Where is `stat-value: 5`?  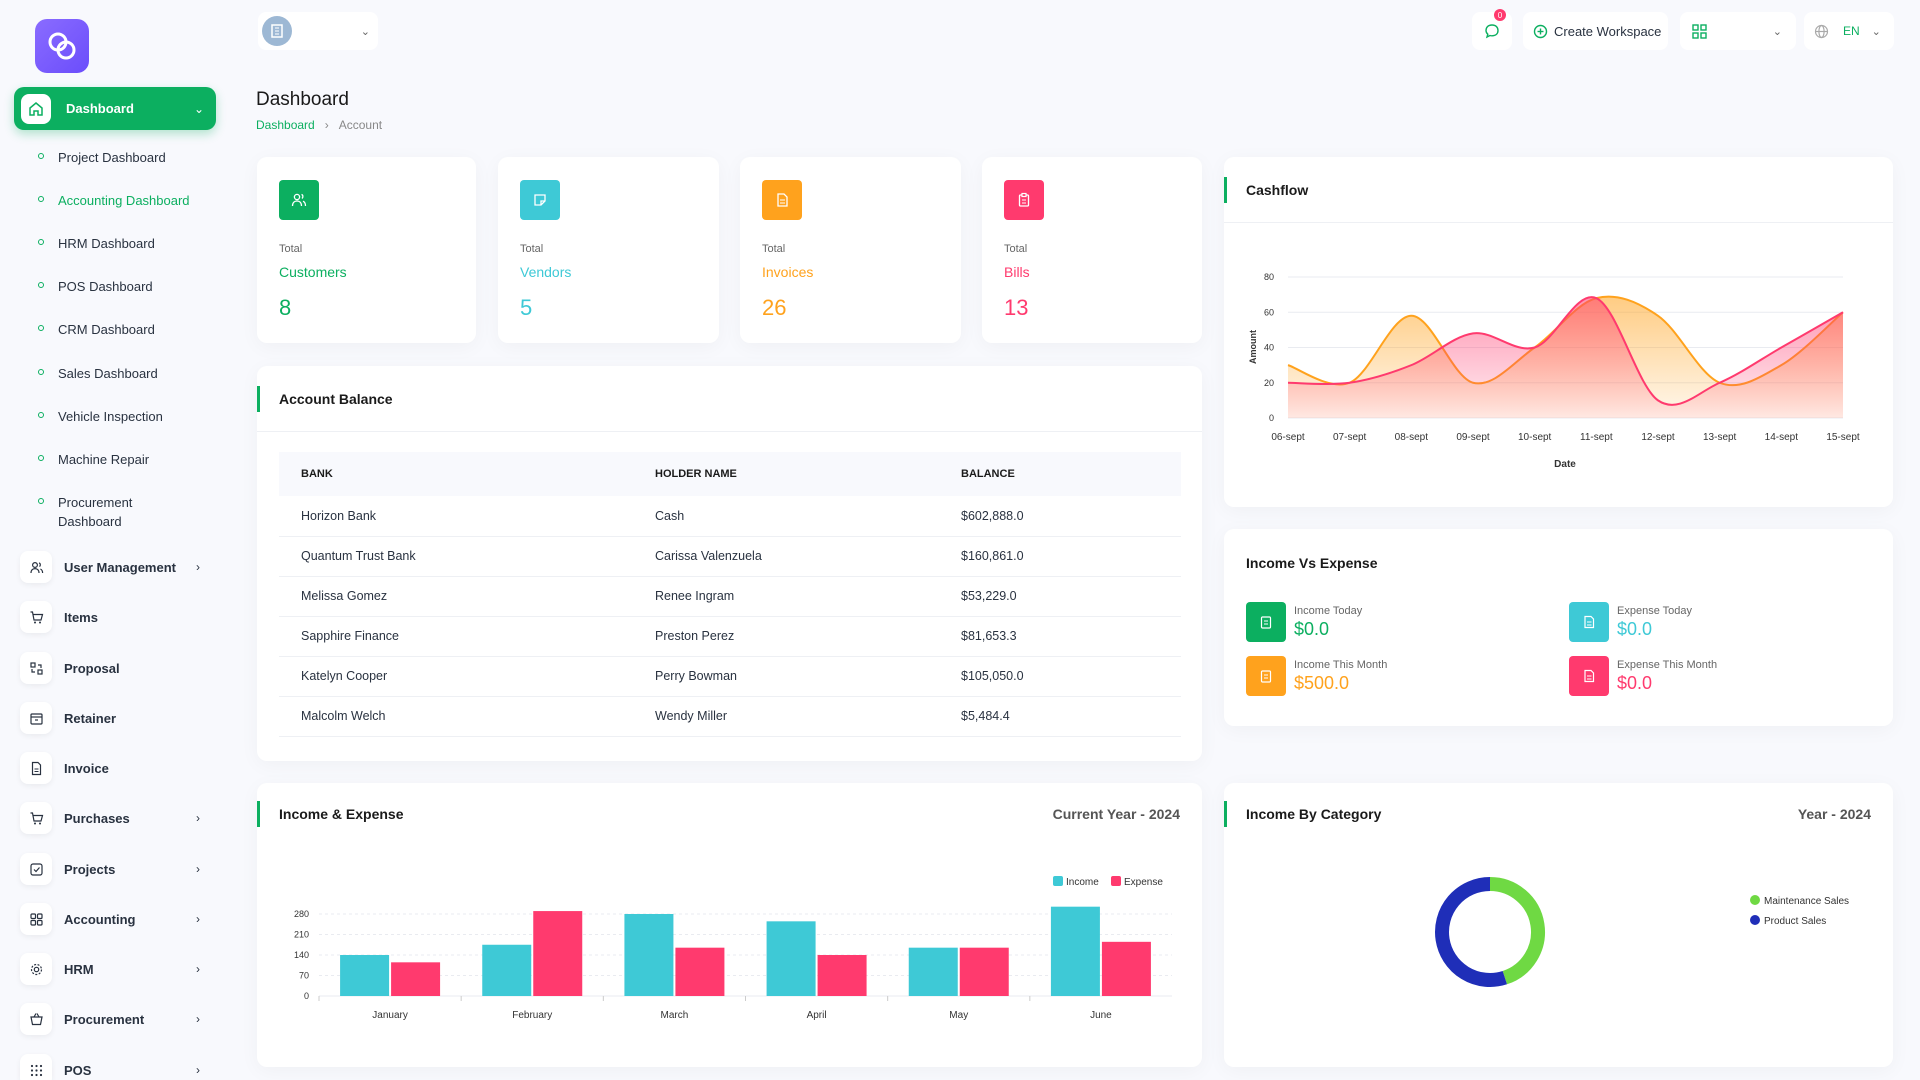
stat-value: 5 is located at coordinates (526, 307).